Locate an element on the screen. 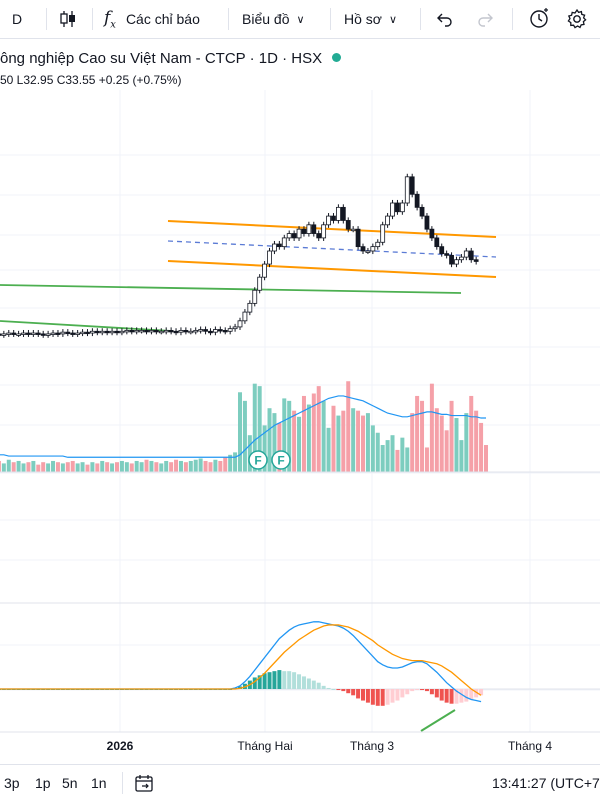 The width and height of the screenshot is (600, 801). indicators-button: fx Các chỉ báo is located at coordinates (152, 19).